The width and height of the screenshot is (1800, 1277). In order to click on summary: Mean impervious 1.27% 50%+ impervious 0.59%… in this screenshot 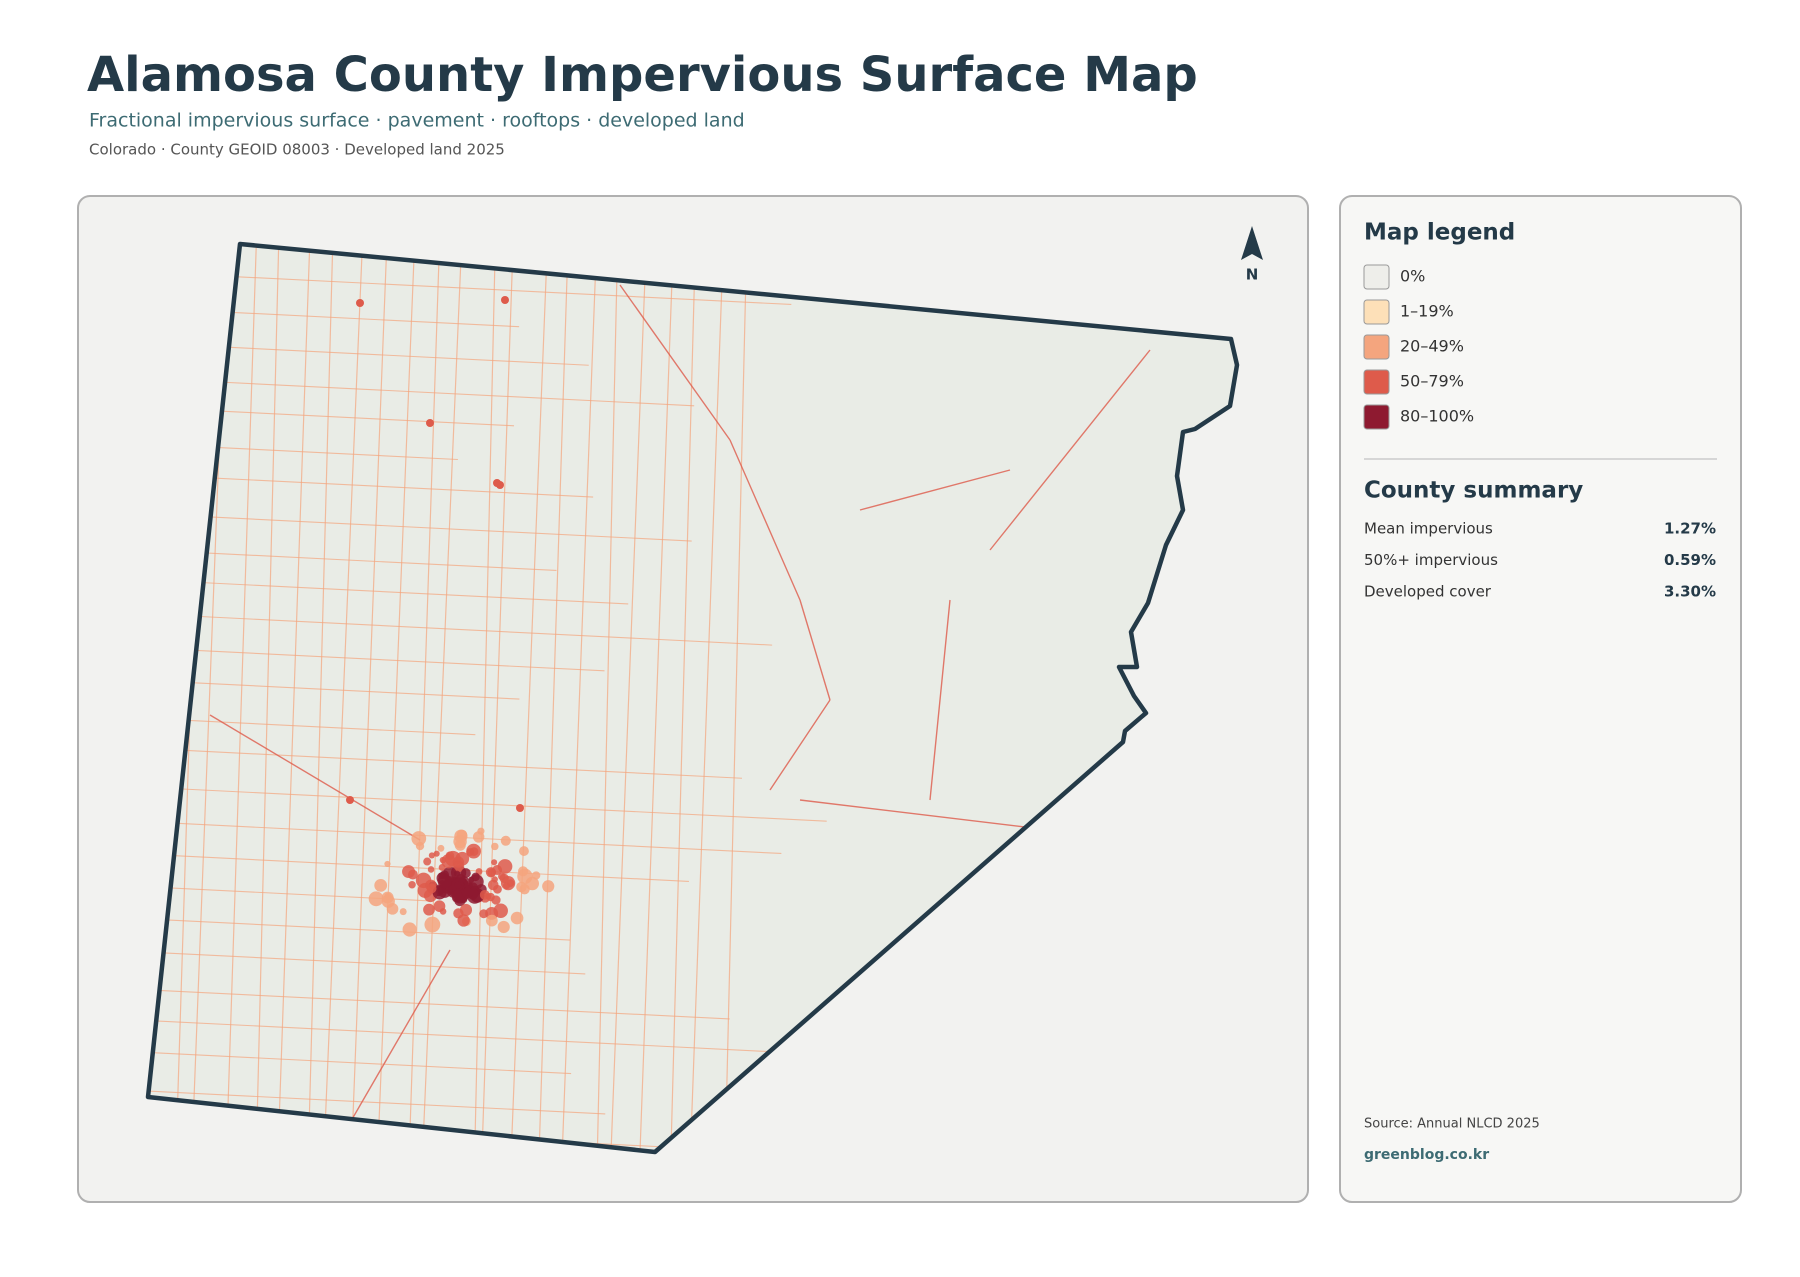, I will do `click(1540, 560)`.